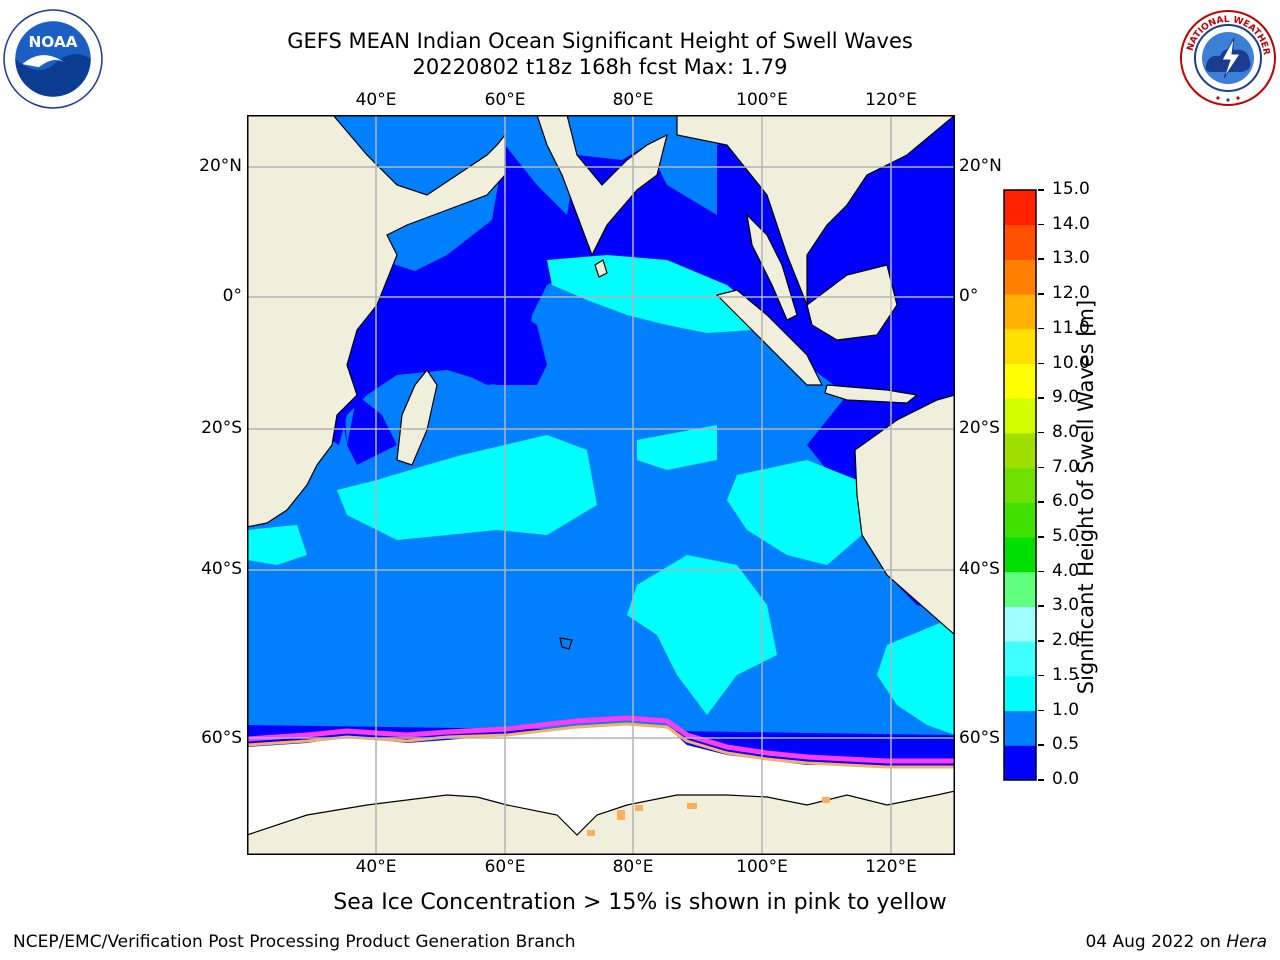 The image size is (1280, 960). What do you see at coordinates (1071, 362) in the screenshot?
I see `colorbar-tick-label: 10.0` at bounding box center [1071, 362].